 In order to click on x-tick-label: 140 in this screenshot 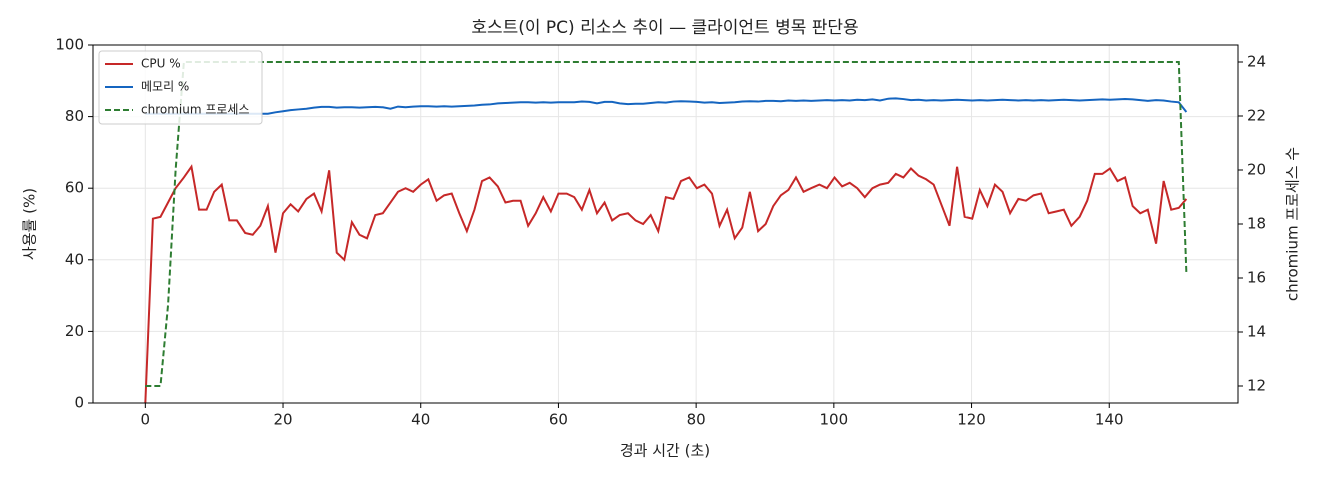, I will do `click(1109, 420)`.